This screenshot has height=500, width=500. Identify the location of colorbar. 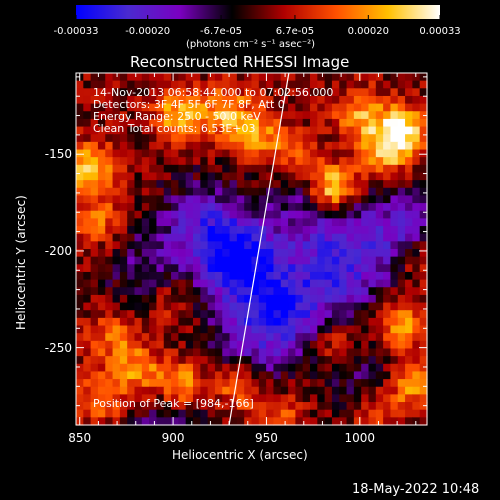
(258, 12).